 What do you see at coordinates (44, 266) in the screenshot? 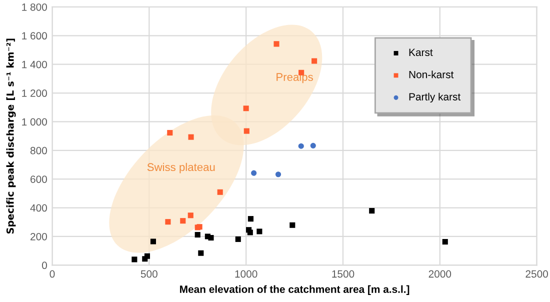
I see `y-tick-label: 0` at bounding box center [44, 266].